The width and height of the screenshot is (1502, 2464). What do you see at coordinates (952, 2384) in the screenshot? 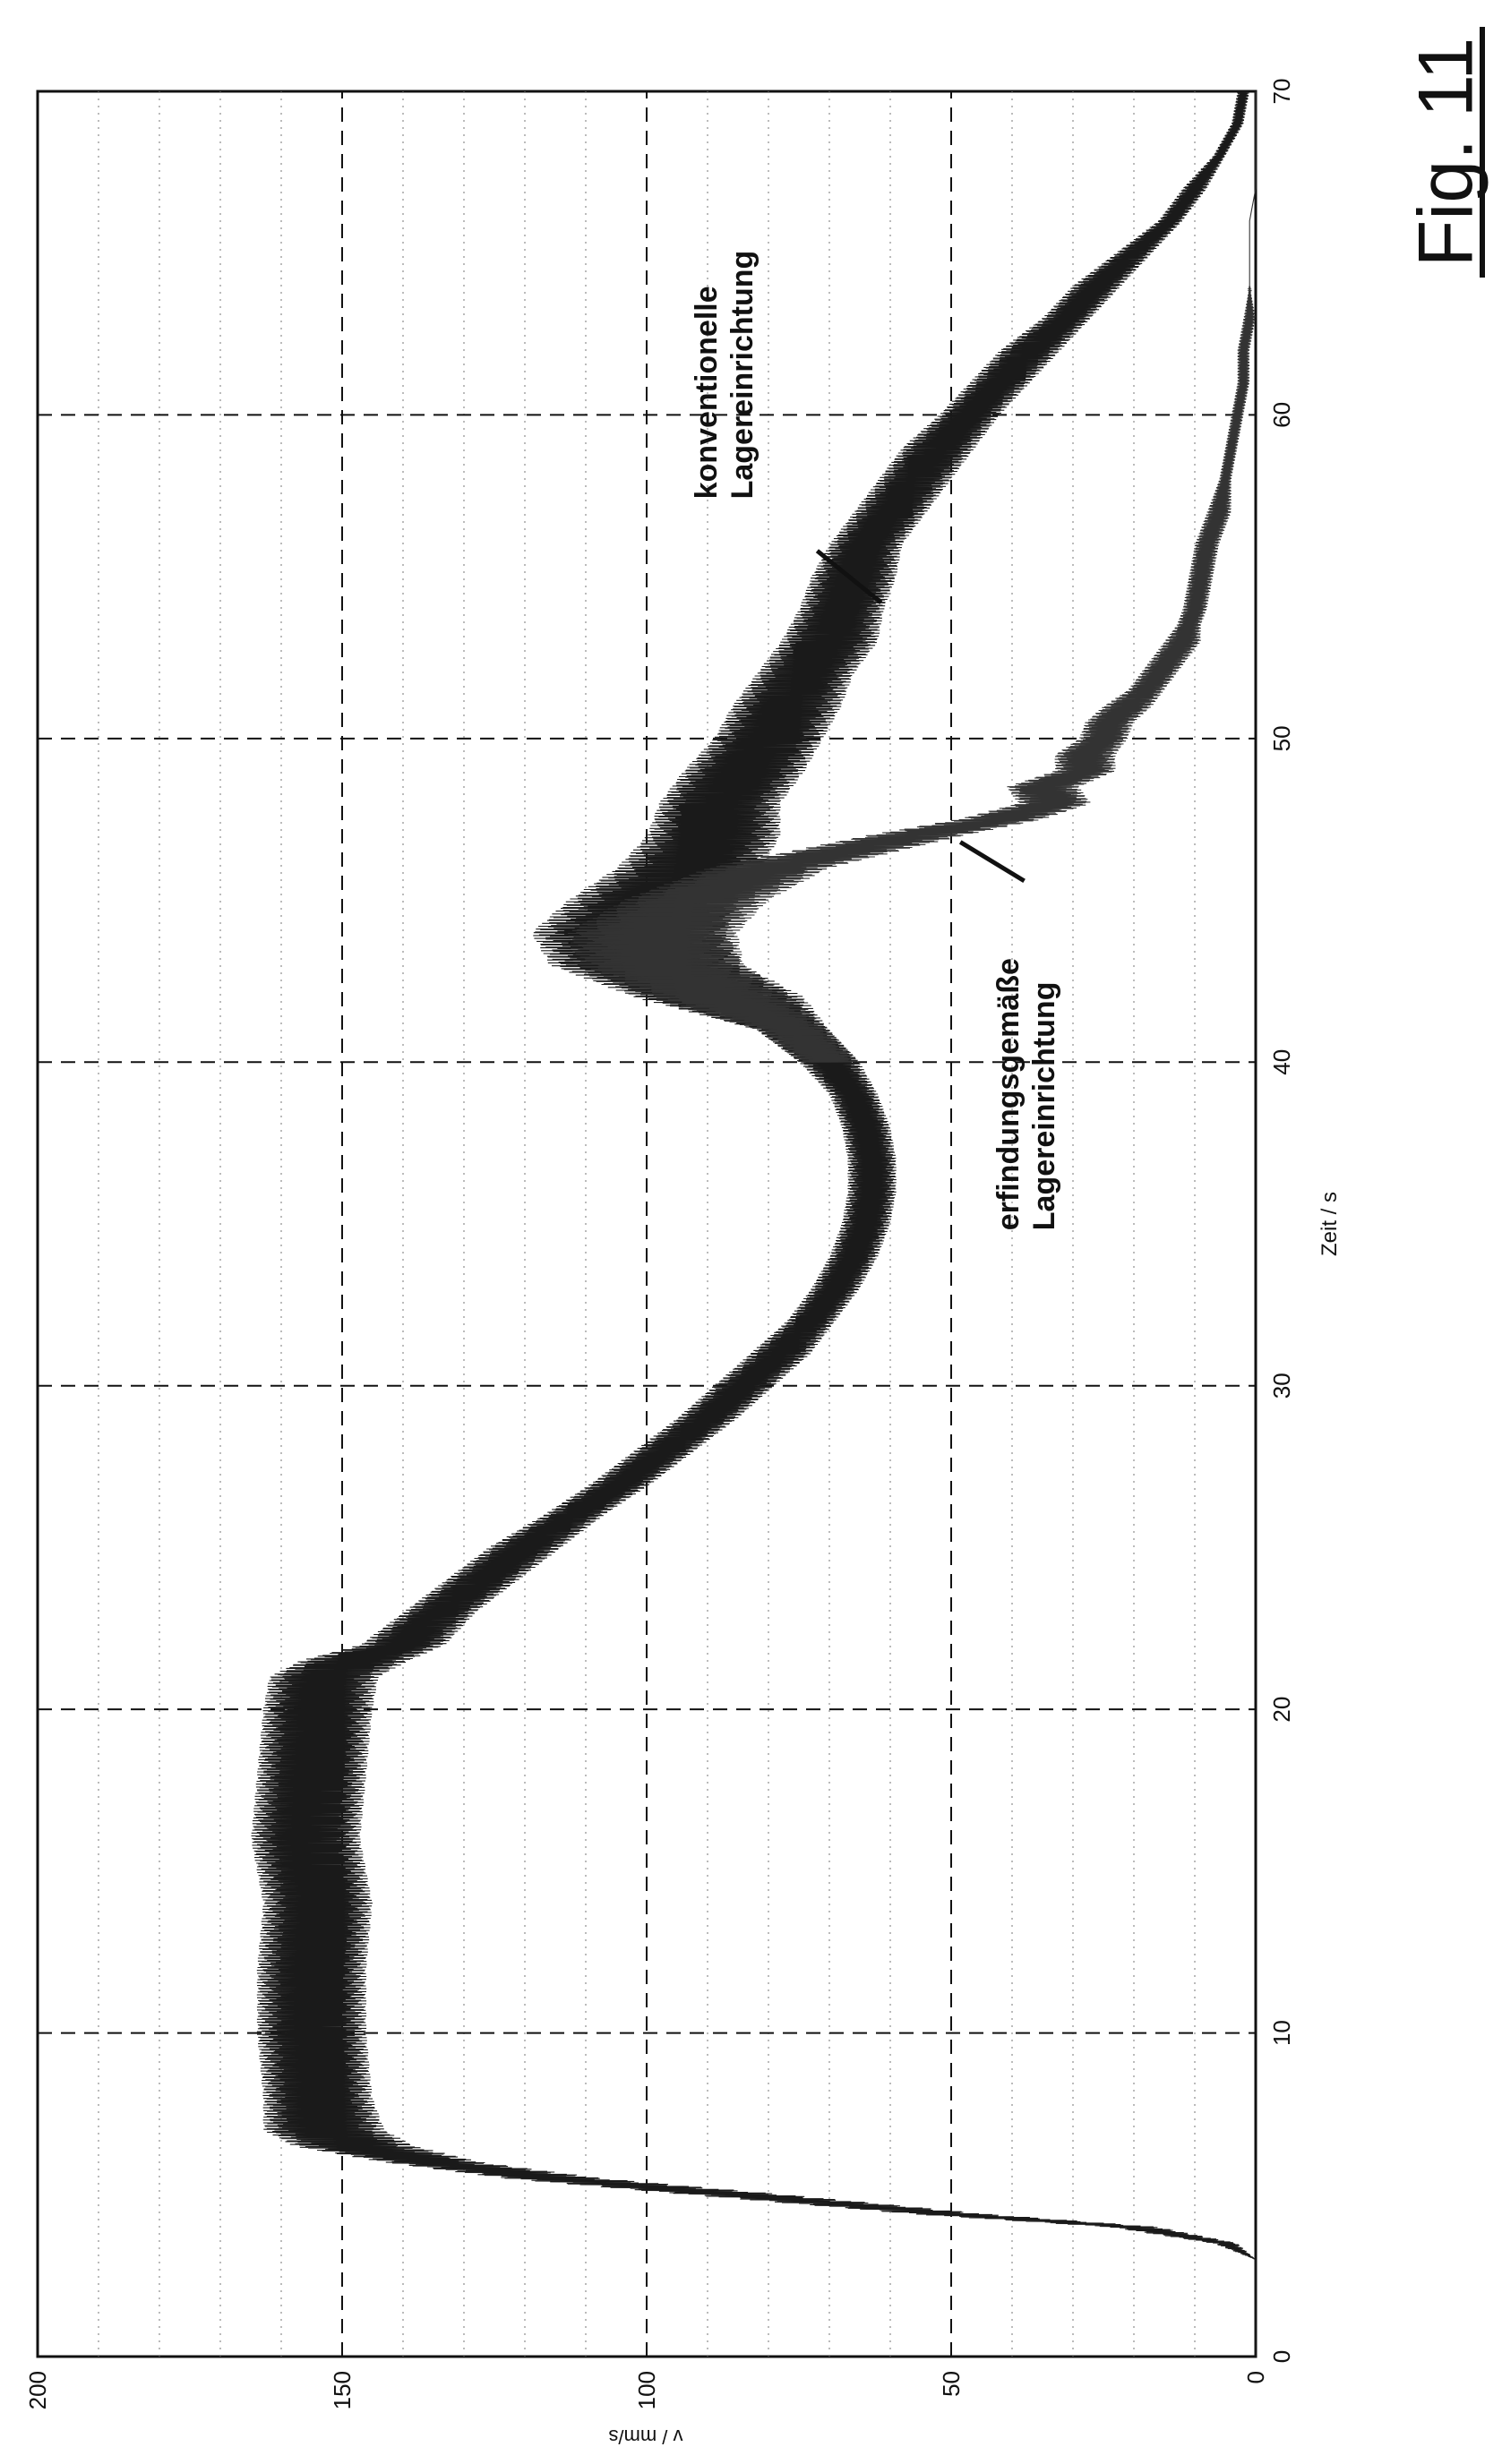
I see `y-tick-label: 50` at bounding box center [952, 2384].